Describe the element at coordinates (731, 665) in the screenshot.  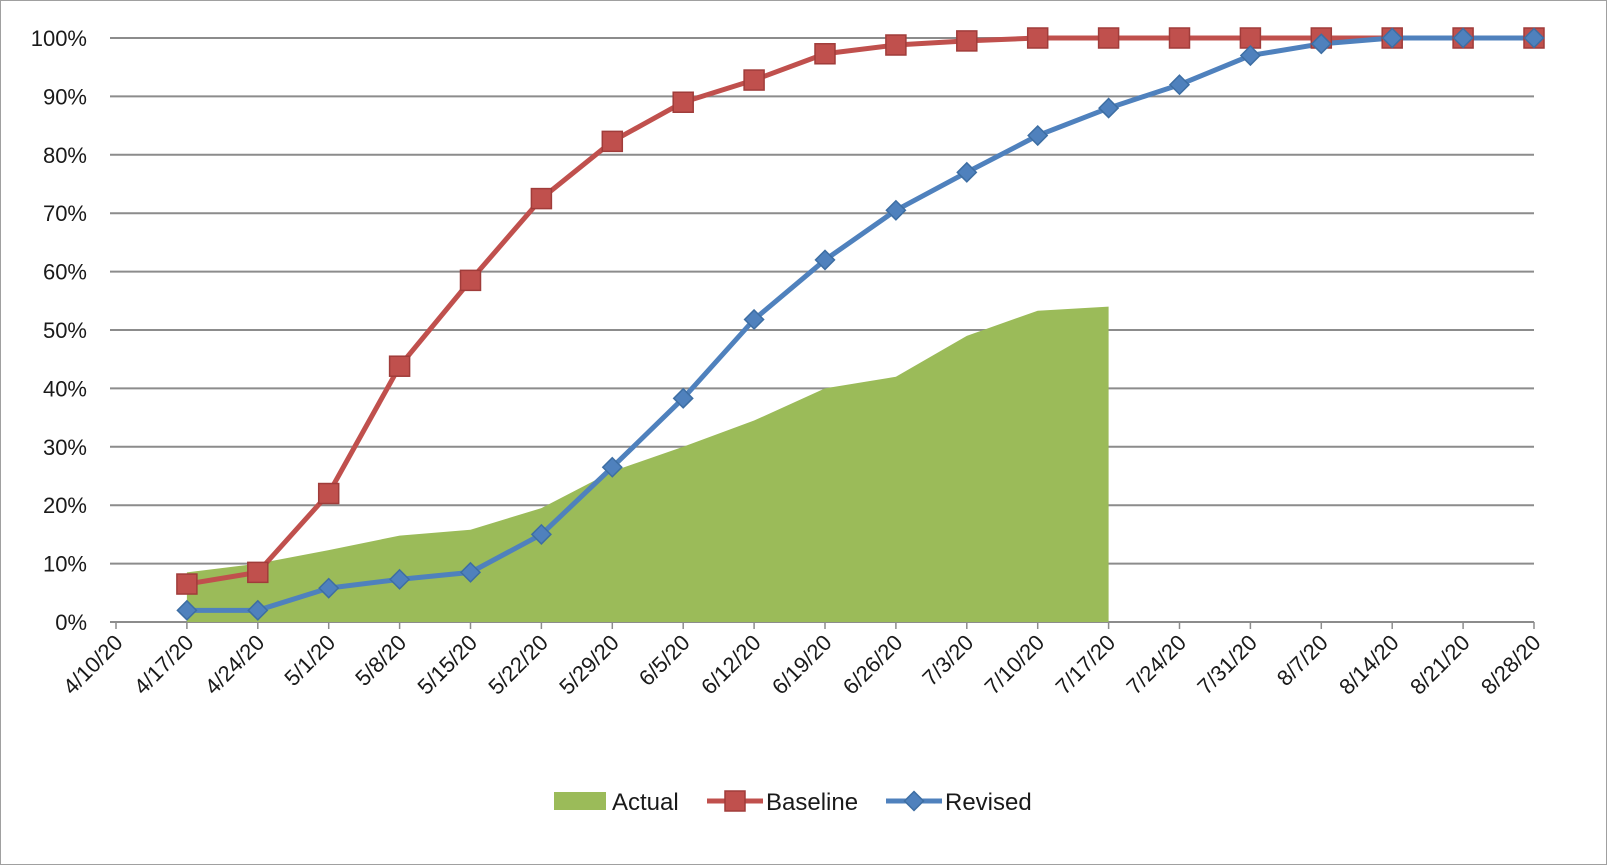
I see `x-tick-label: 6/12/20` at that location.